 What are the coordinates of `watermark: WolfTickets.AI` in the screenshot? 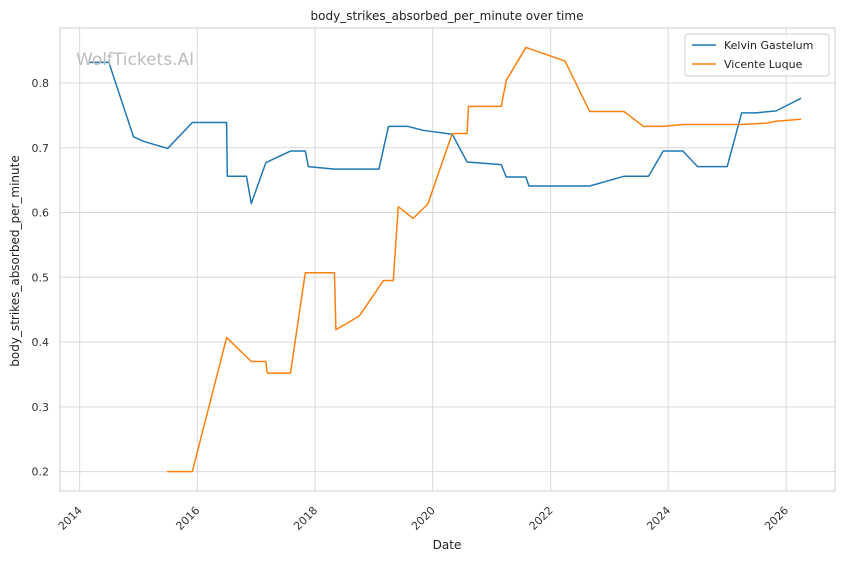 It's located at (135, 60).